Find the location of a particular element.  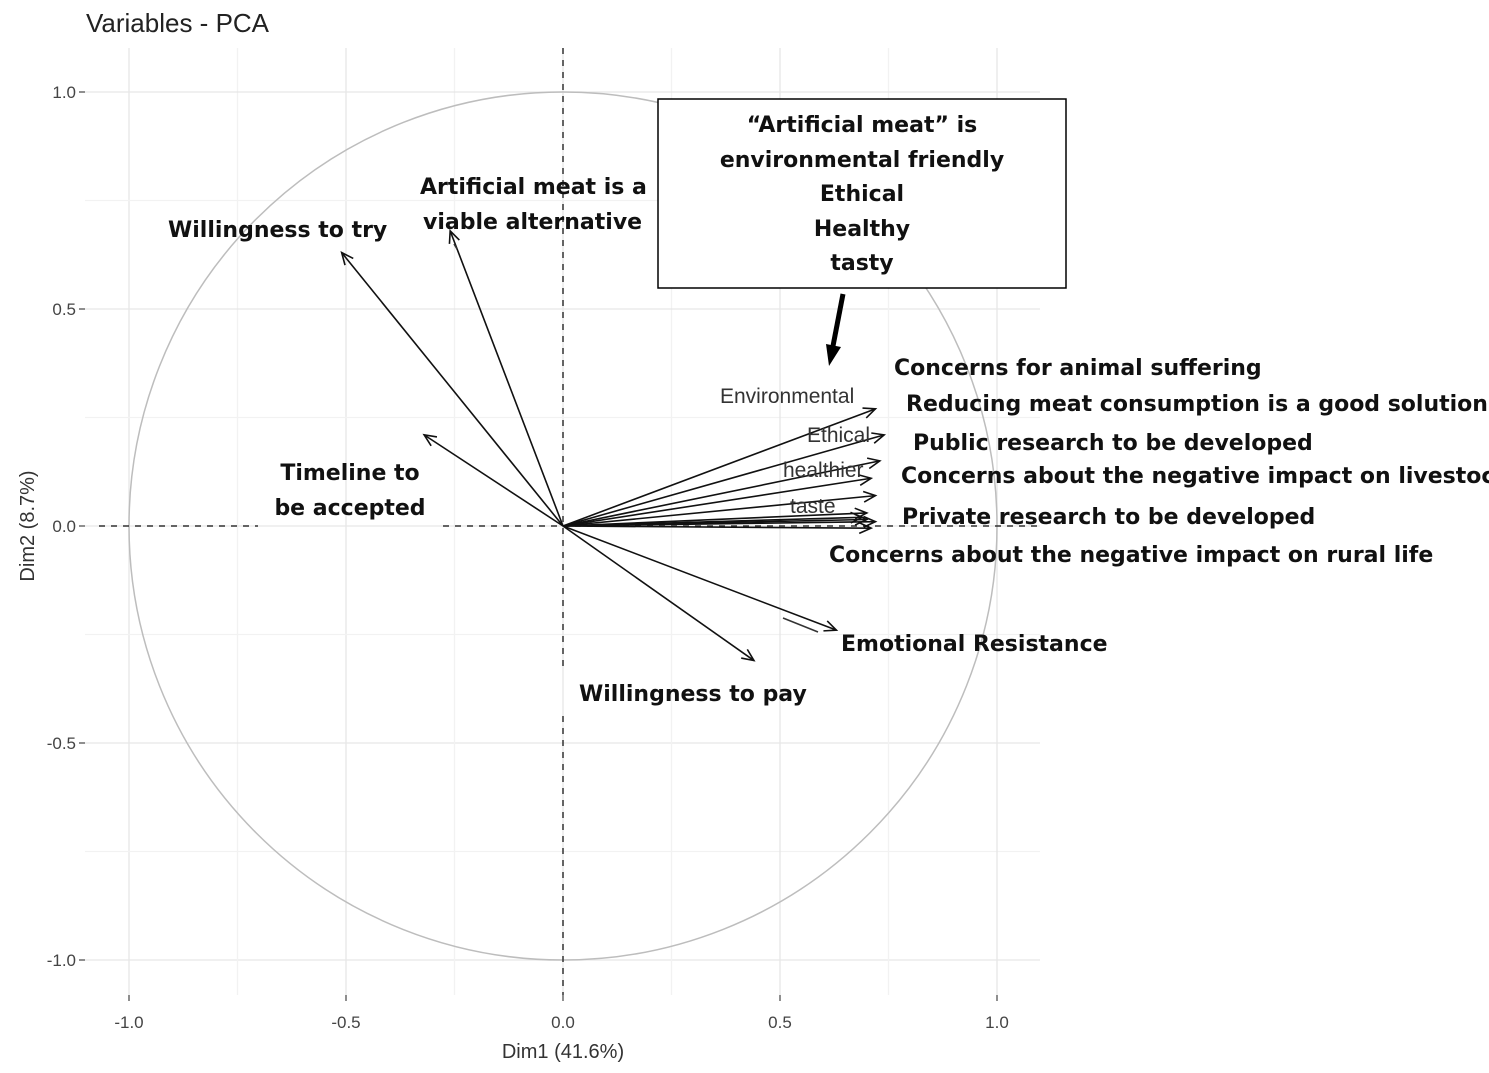

callout-arrow is located at coordinates (836, 329).